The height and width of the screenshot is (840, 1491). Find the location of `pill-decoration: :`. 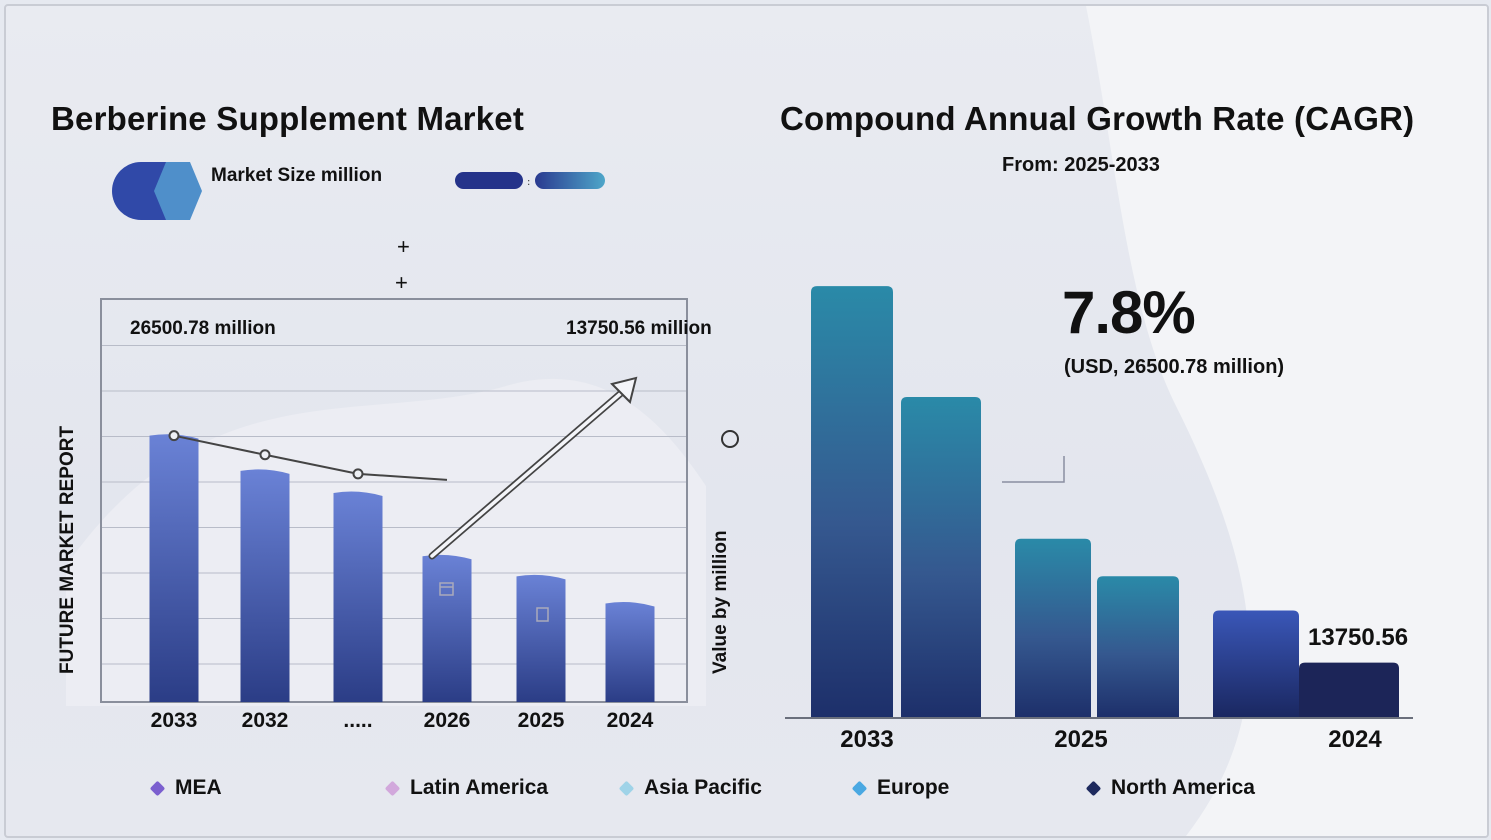

pill-decoration: : is located at coordinates (530, 180).